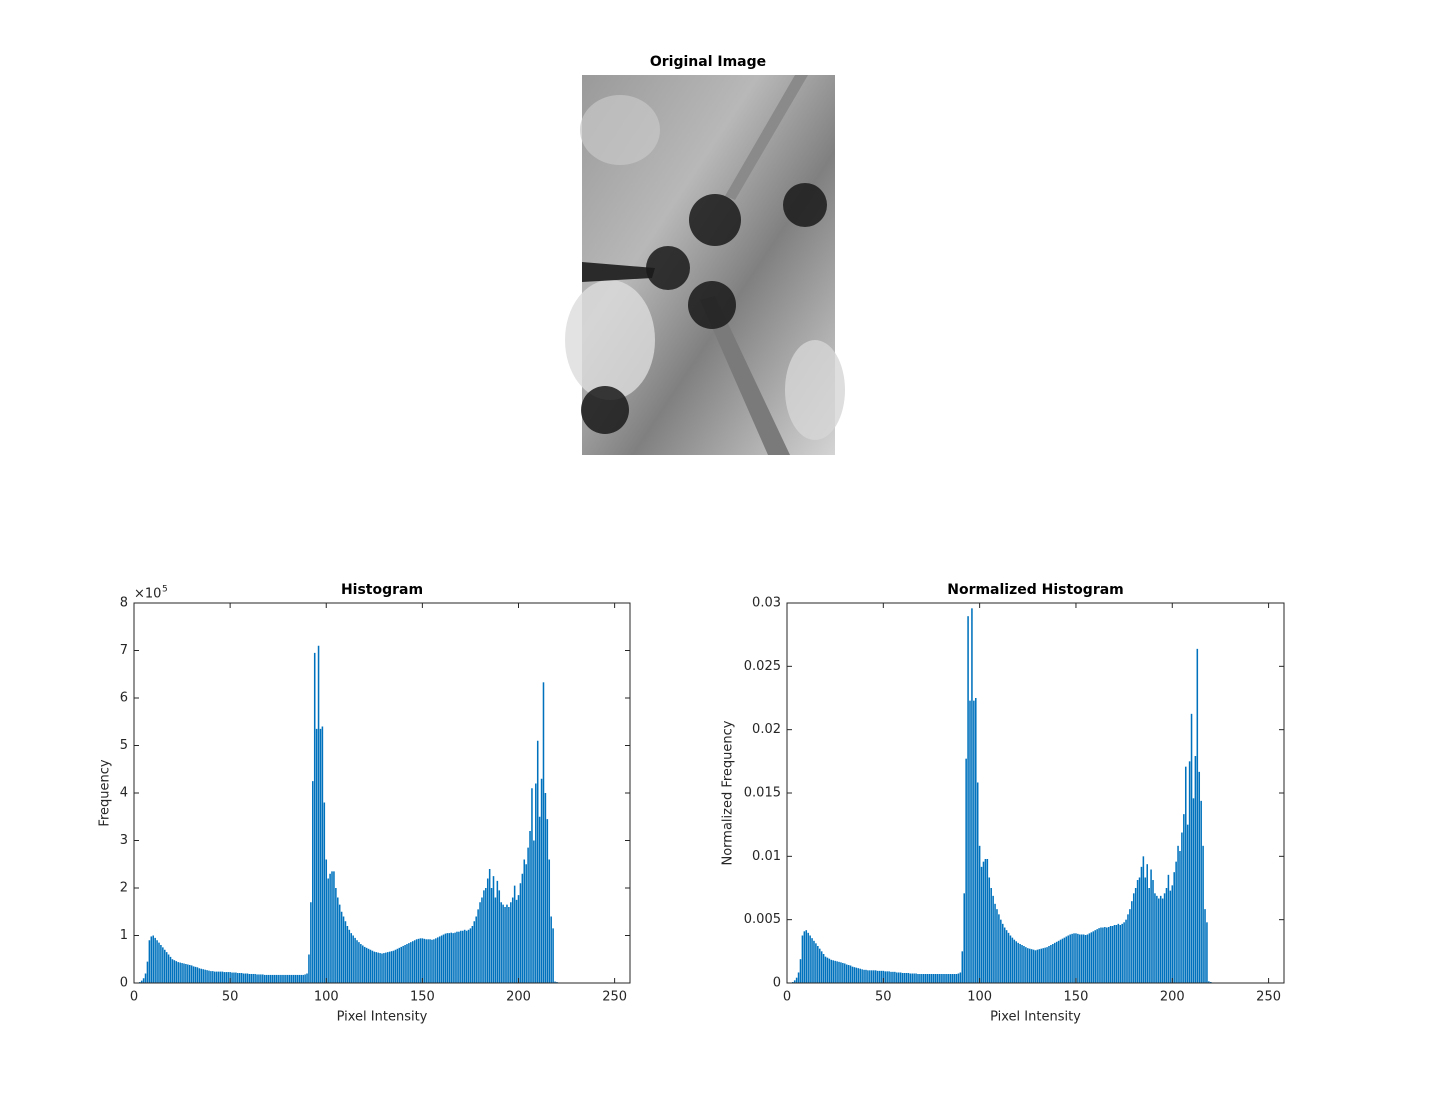 This screenshot has height=1095, width=1431. Describe the element at coordinates (1035, 793) in the screenshot. I see `axes-box` at that location.